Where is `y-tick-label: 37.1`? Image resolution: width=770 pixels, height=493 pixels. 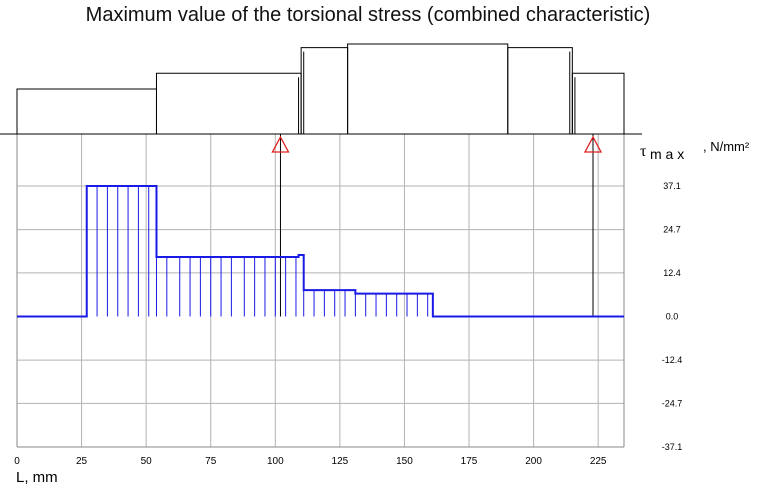
y-tick-label: 37.1 is located at coordinates (672, 186).